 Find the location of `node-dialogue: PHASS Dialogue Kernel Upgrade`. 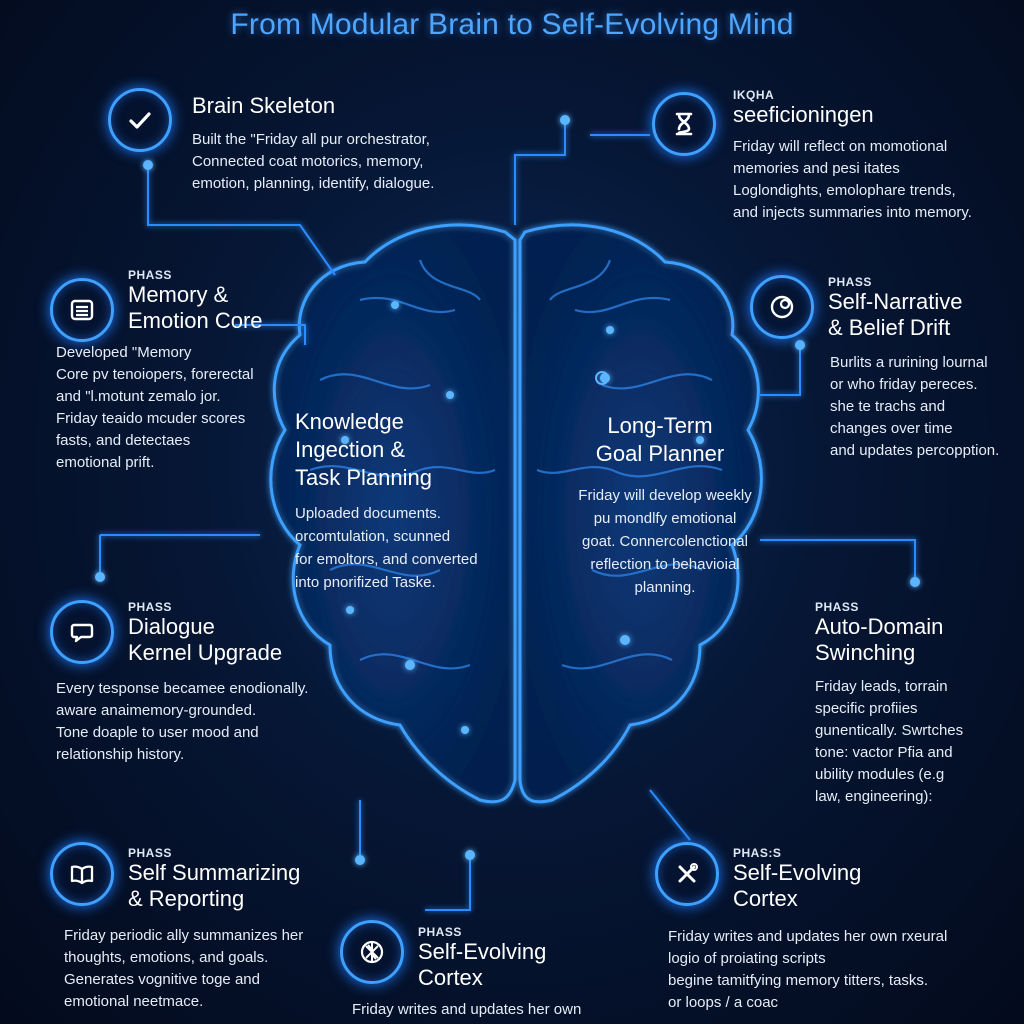

node-dialogue: PHASS Dialogue Kernel Upgrade is located at coordinates (228, 633).